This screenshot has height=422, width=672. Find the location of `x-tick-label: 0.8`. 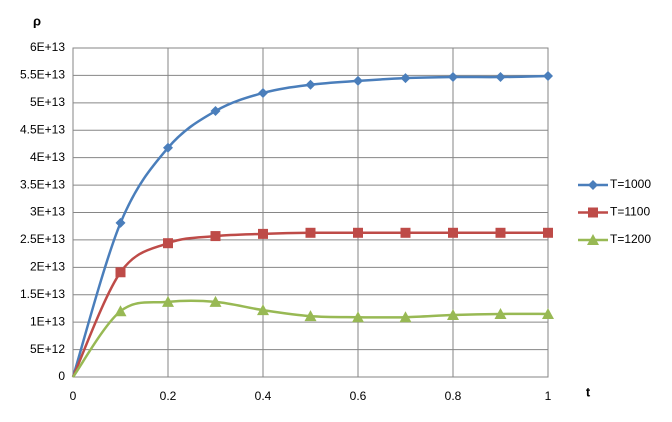

x-tick-label: 0.8 is located at coordinates (453, 396).